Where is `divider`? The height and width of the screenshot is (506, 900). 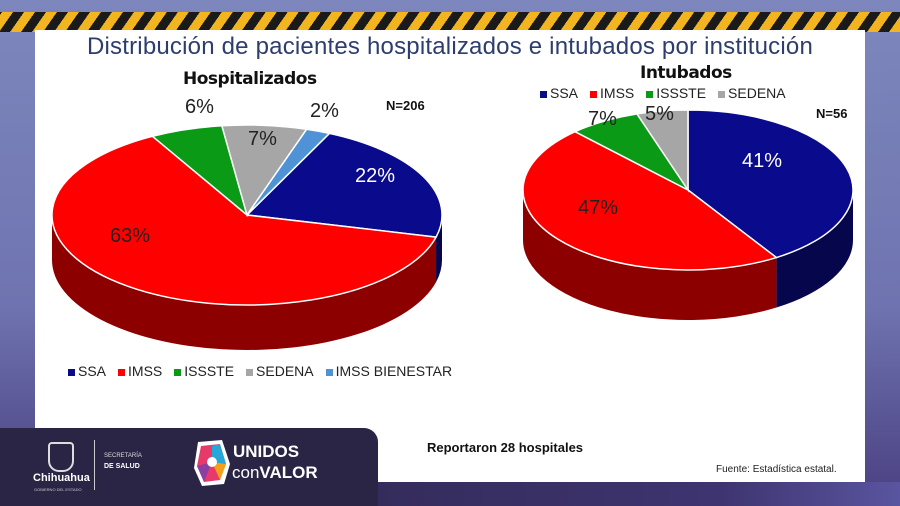
divider is located at coordinates (94, 465).